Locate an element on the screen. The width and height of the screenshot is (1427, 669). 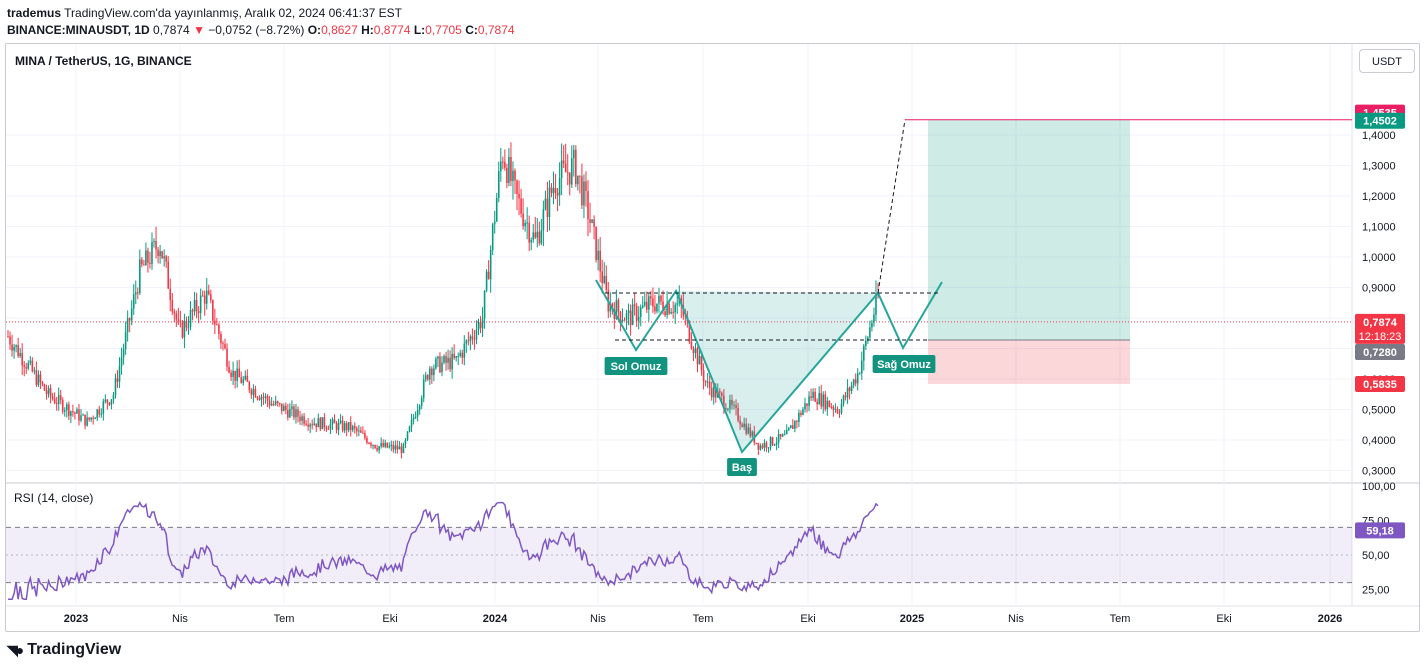
countdown-label: 12:18:23 is located at coordinates (1380, 337).